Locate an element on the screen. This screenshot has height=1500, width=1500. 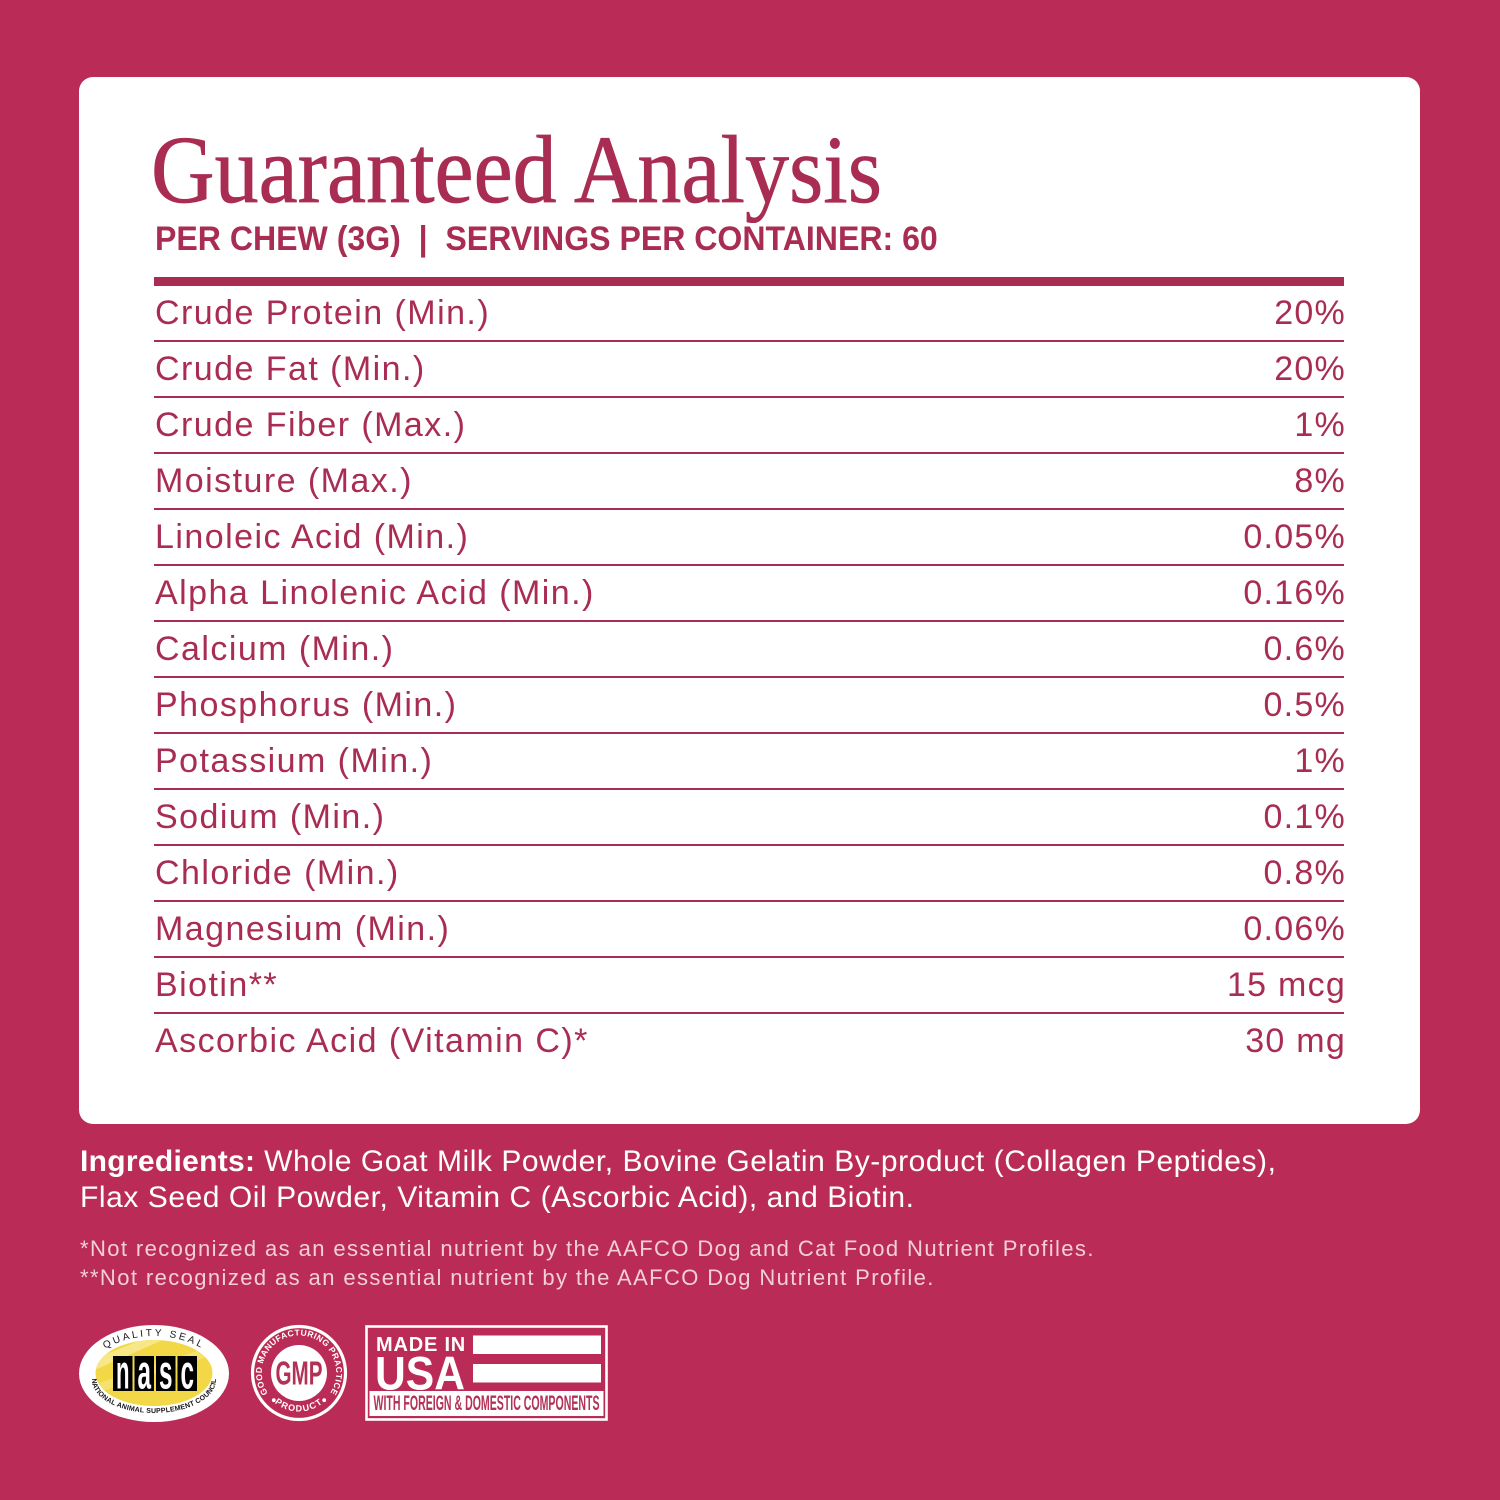
svg-text: c is located at coordinates (188, 1373).